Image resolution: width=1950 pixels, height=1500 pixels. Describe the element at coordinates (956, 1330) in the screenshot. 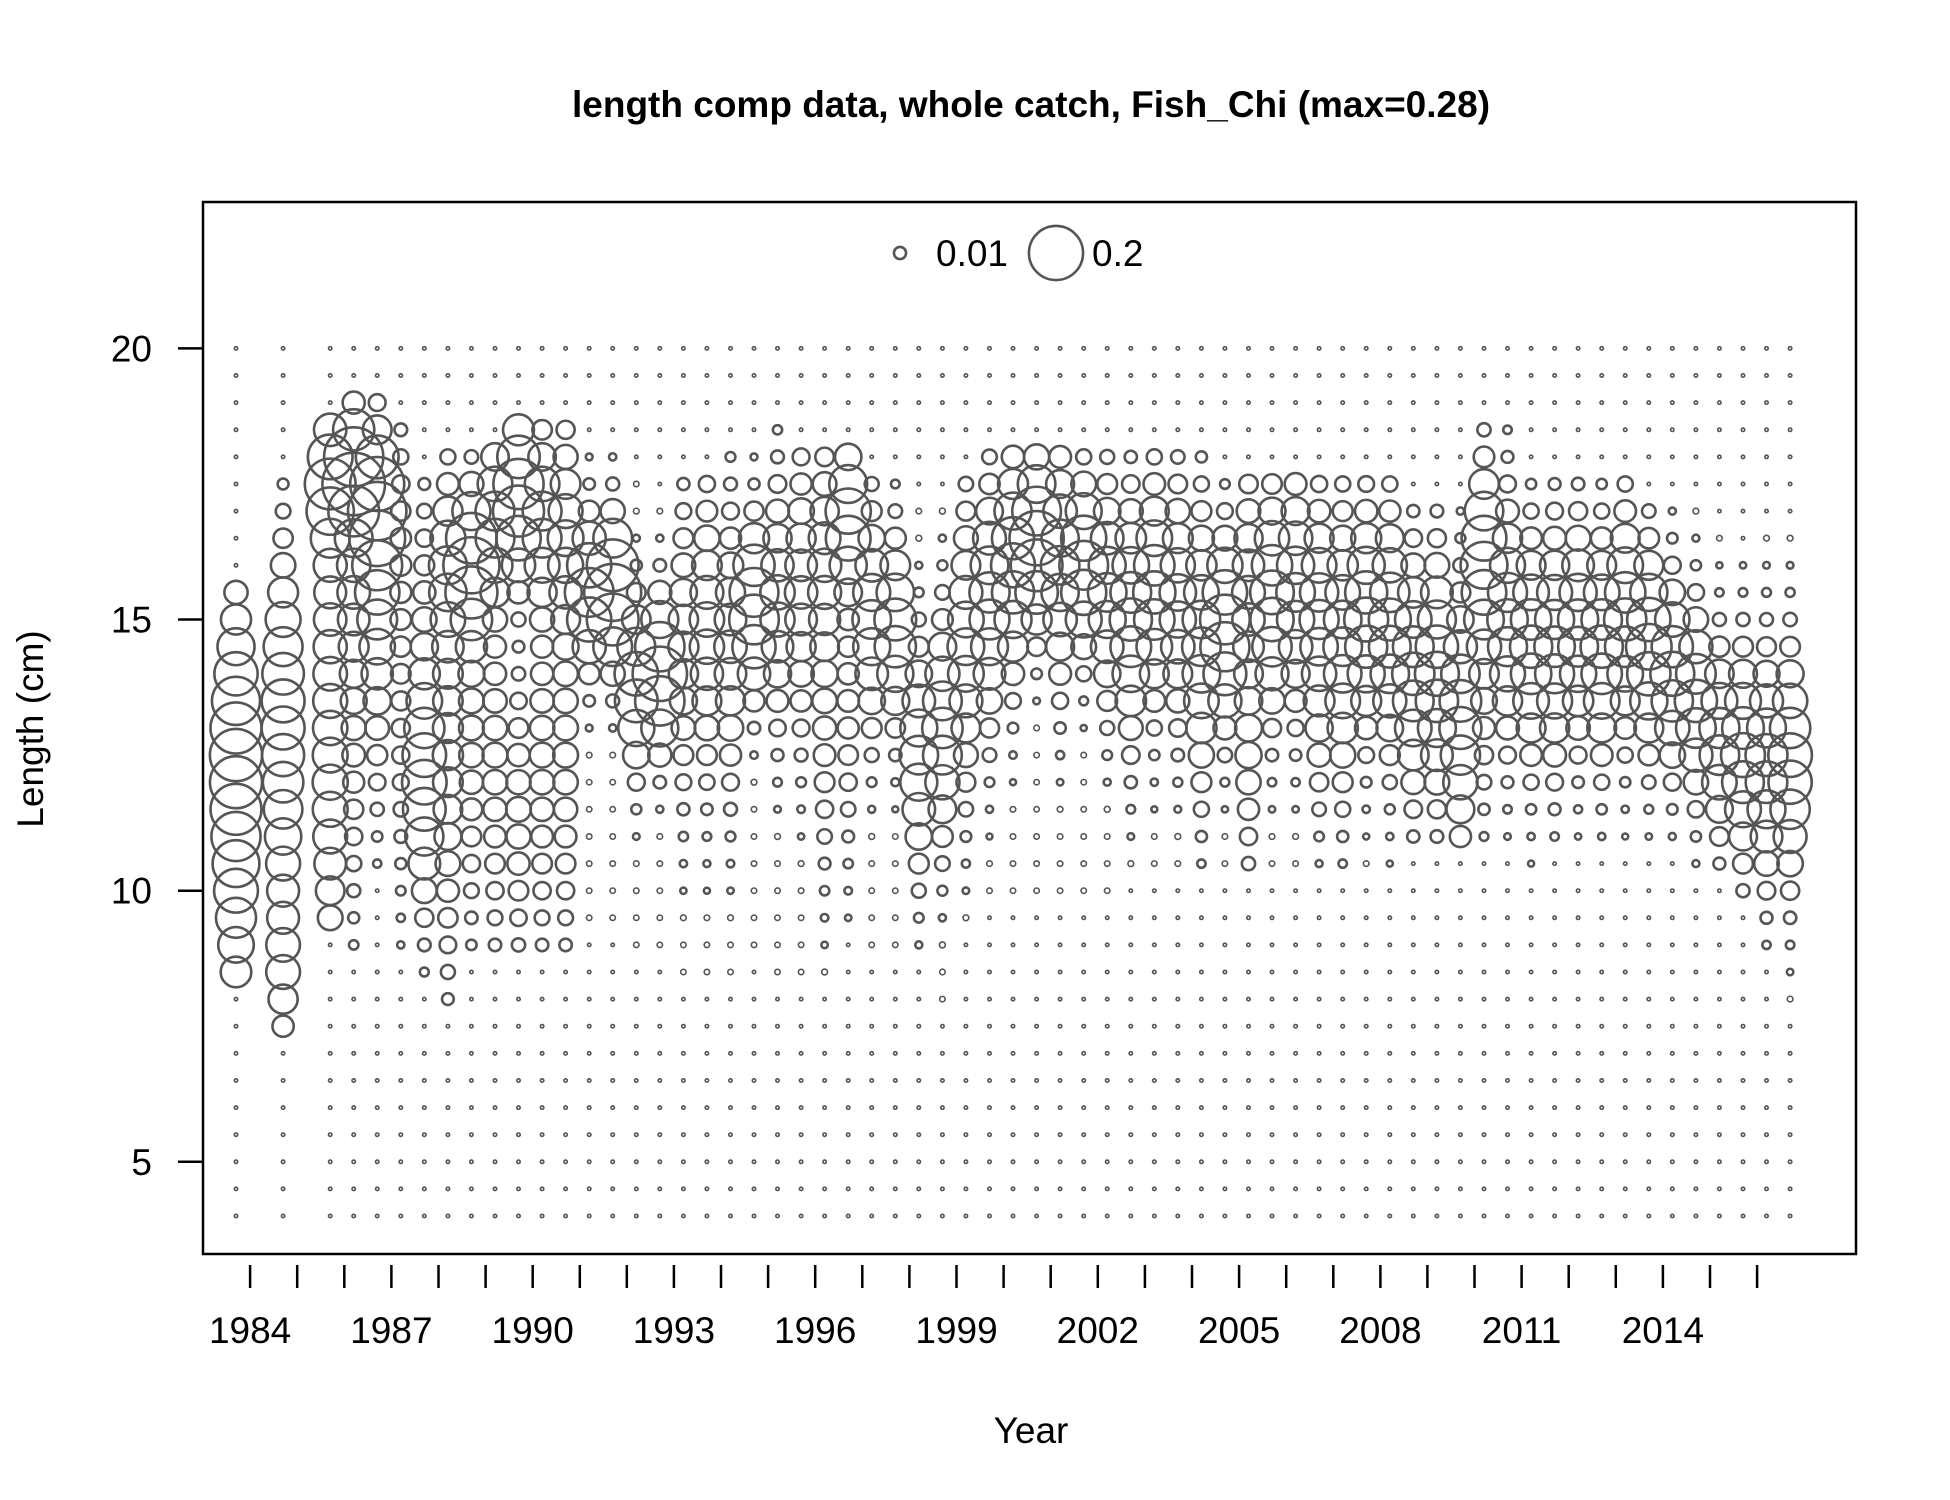

I see `x-tick-label: 1999` at that location.